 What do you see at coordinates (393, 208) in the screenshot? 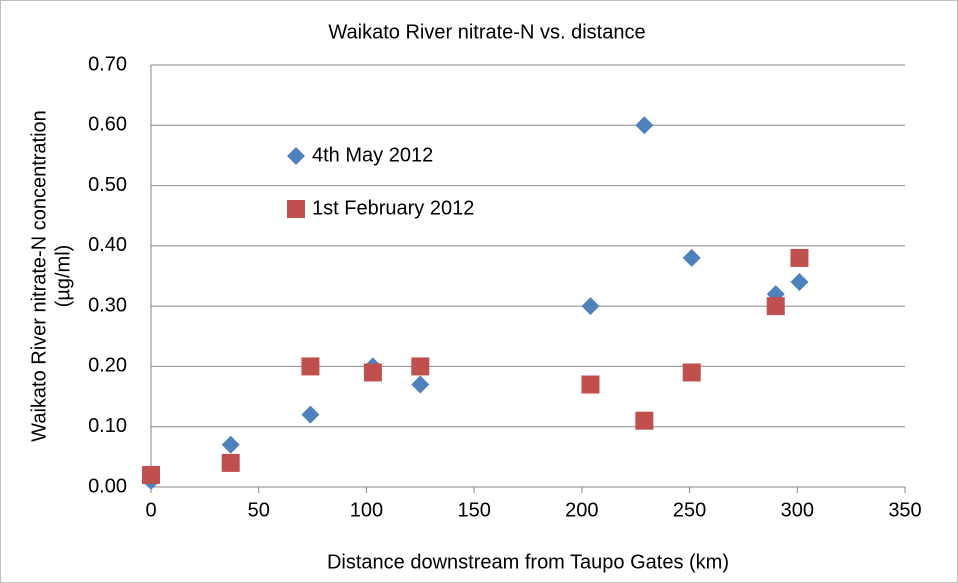
I see `legend-label: 1st February 2012` at bounding box center [393, 208].